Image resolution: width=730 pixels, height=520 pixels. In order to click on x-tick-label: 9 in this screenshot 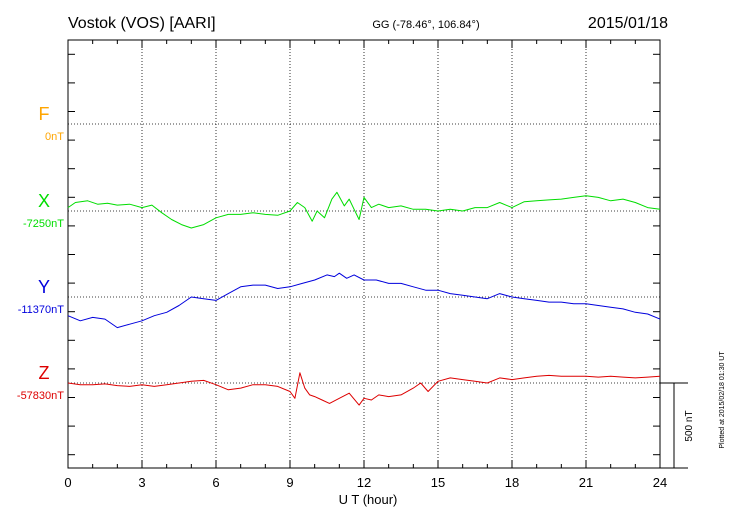, I will do `click(289, 482)`.